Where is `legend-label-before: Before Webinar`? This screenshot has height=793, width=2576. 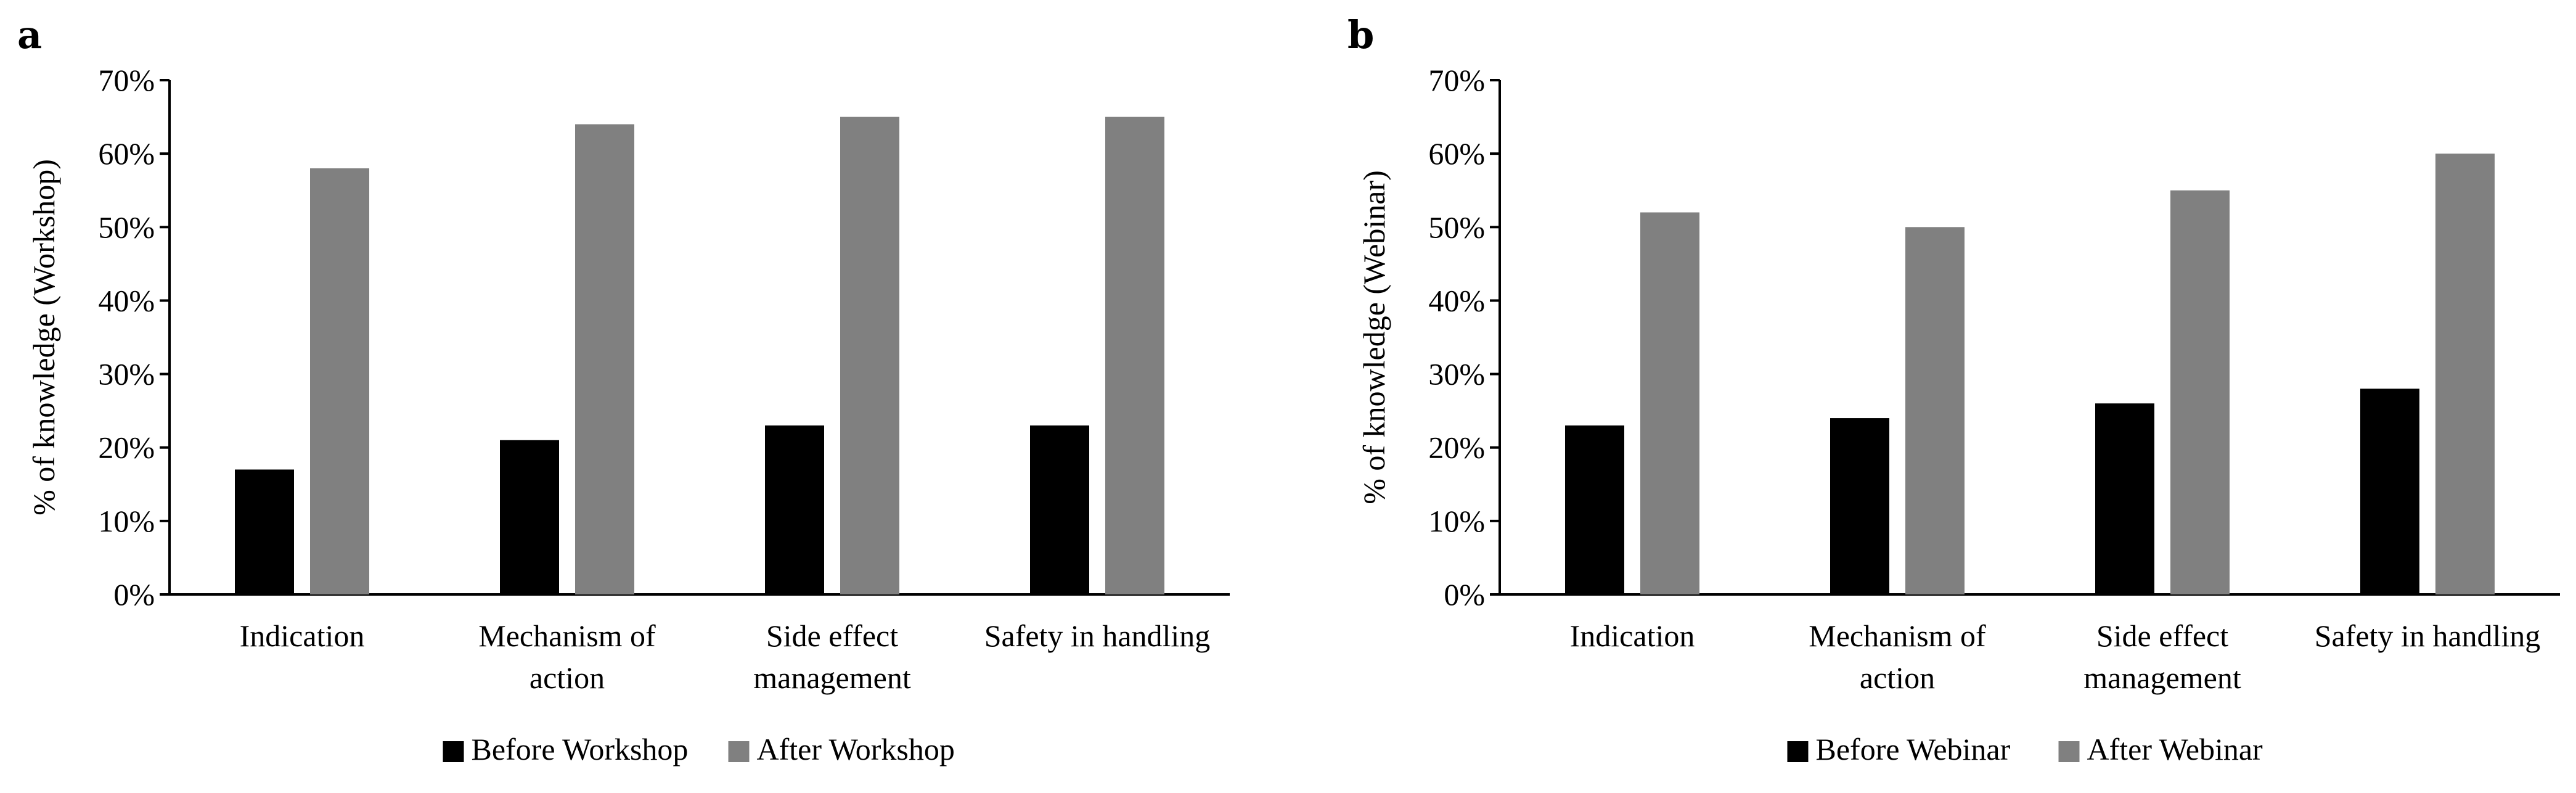
legend-label-before: Before Webinar is located at coordinates (1913, 749).